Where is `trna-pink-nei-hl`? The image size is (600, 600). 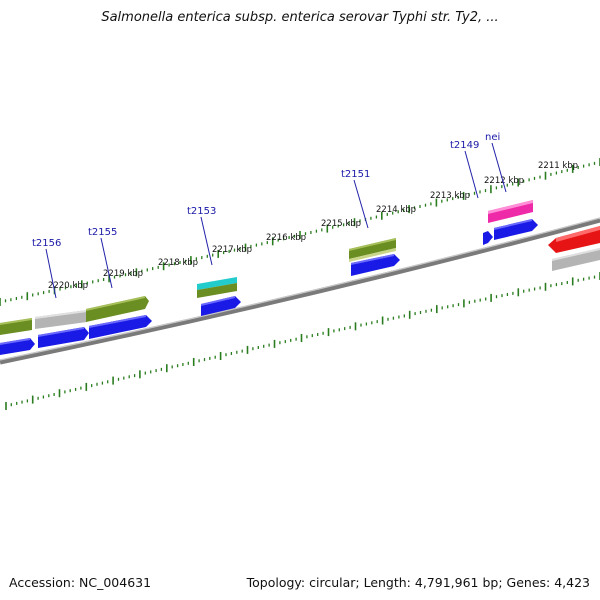
trna-pink-nei-hl is located at coordinates (510, 207).